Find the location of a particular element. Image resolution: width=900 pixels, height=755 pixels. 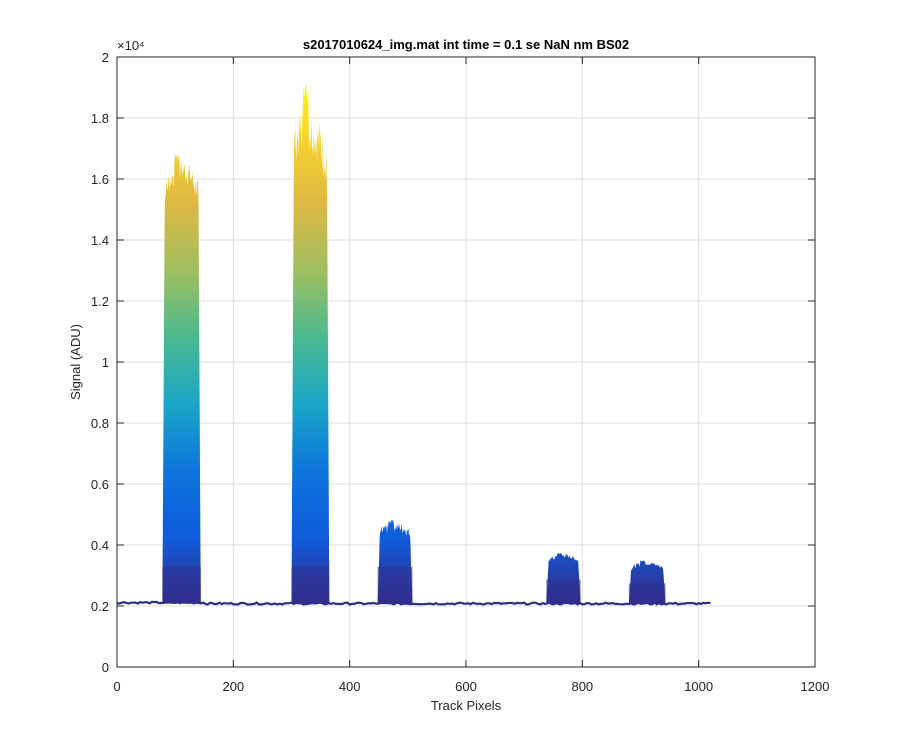

x-axis-label: Track Pixels is located at coordinates (466, 705).